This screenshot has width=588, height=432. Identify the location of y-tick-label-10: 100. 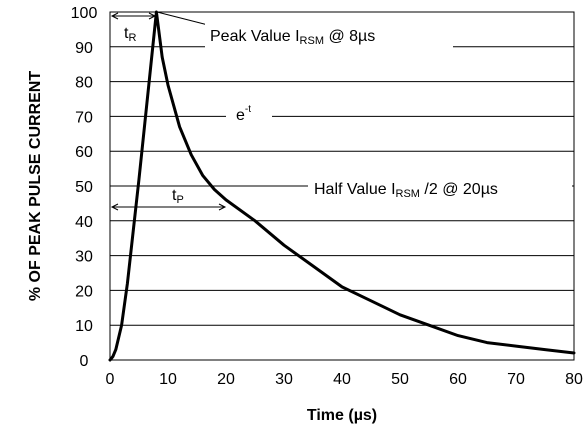
(84, 13).